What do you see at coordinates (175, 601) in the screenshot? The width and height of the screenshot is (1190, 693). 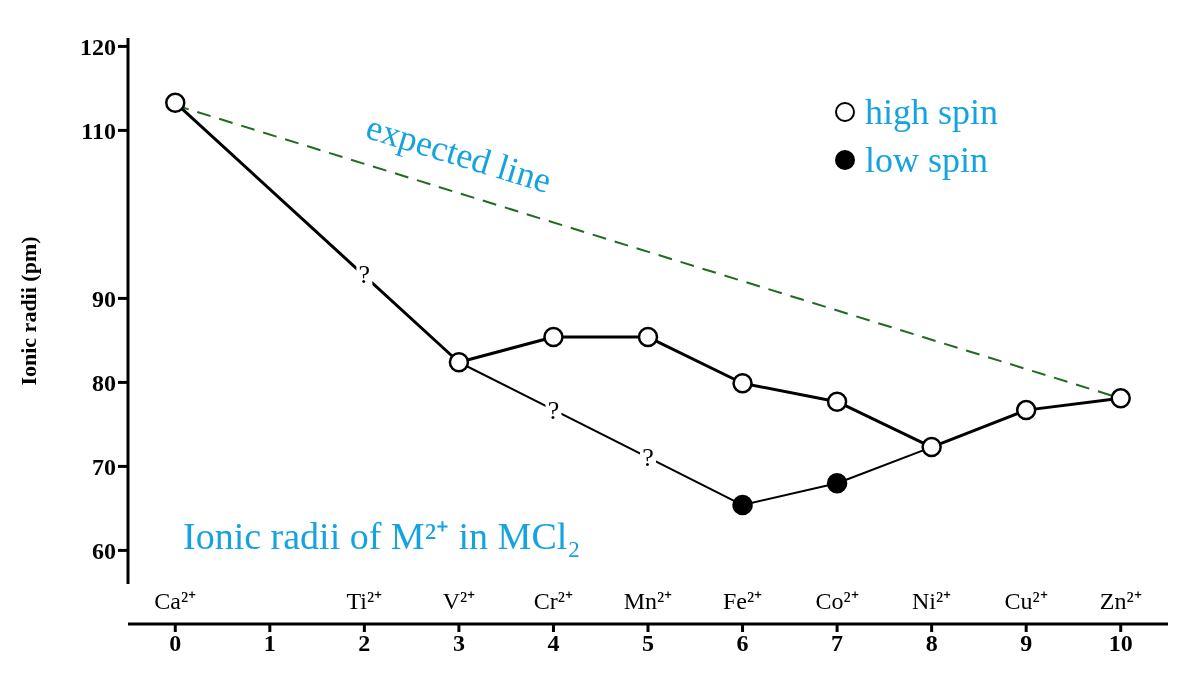 I see `x-tick-label: Ca²⁺` at bounding box center [175, 601].